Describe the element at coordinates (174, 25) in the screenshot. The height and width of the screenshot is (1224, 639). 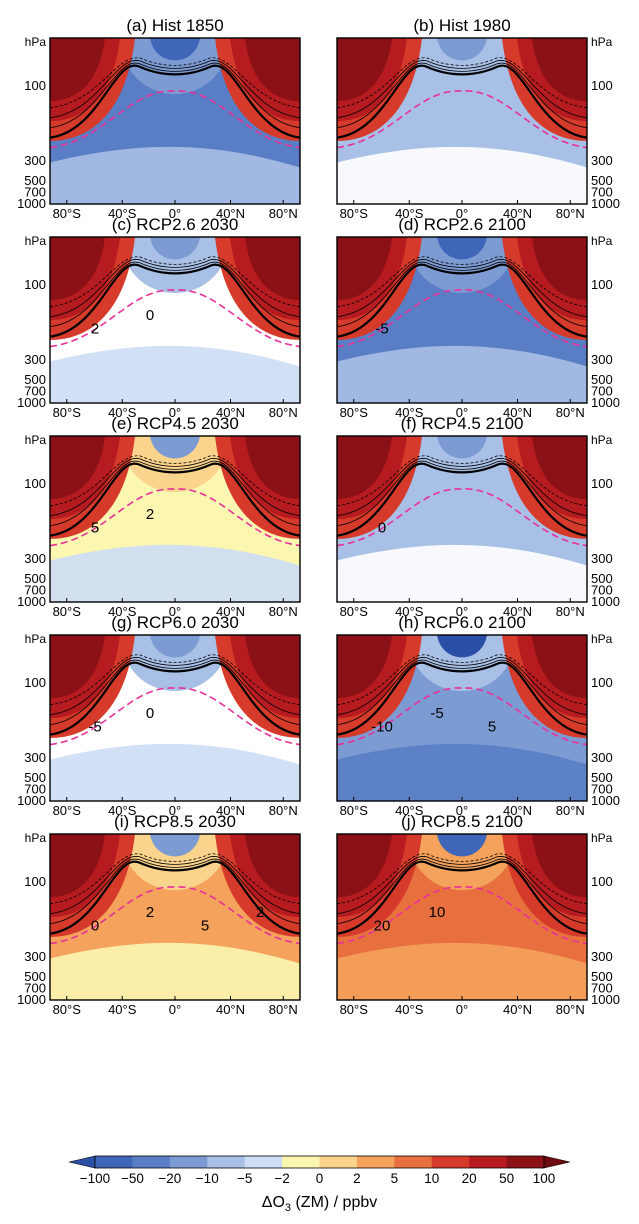
I see `panel-title: (a) Hist 1850` at that location.